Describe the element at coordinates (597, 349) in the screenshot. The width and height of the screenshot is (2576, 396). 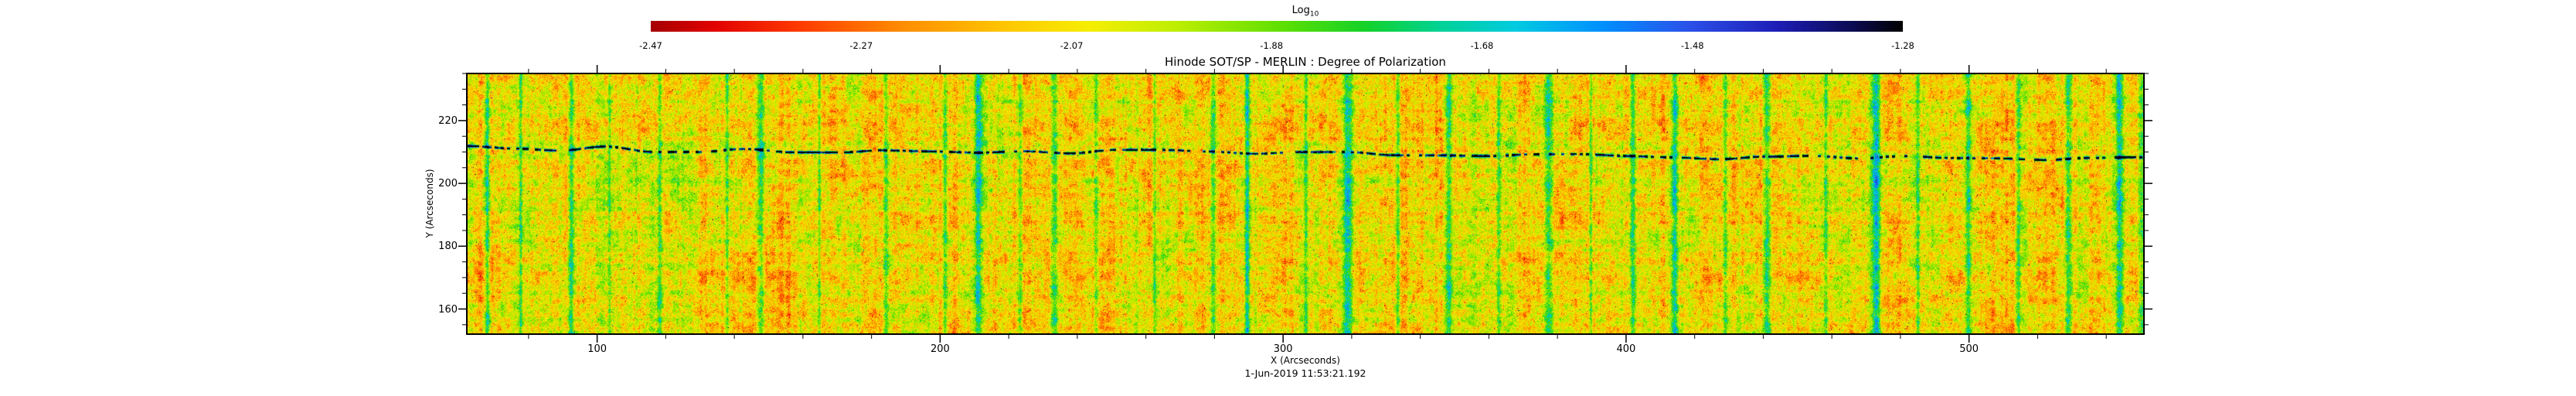
I see `x-tick-label: 100` at that location.